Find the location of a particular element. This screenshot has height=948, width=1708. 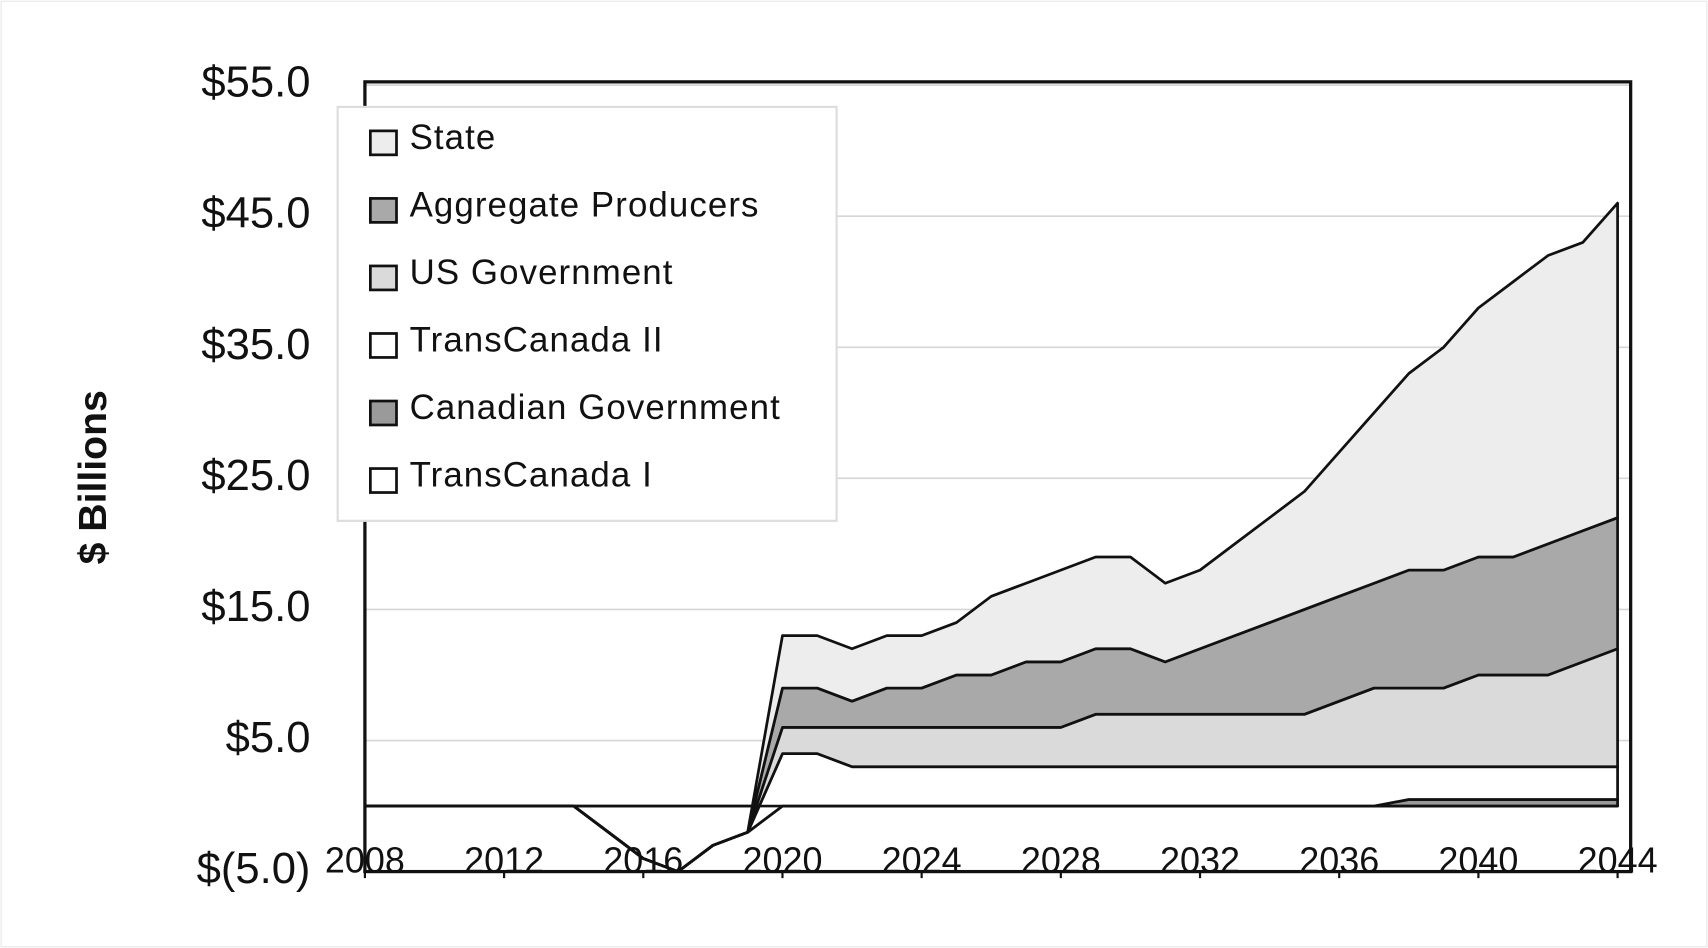

legend-label: TransCanada II is located at coordinates (537, 339).